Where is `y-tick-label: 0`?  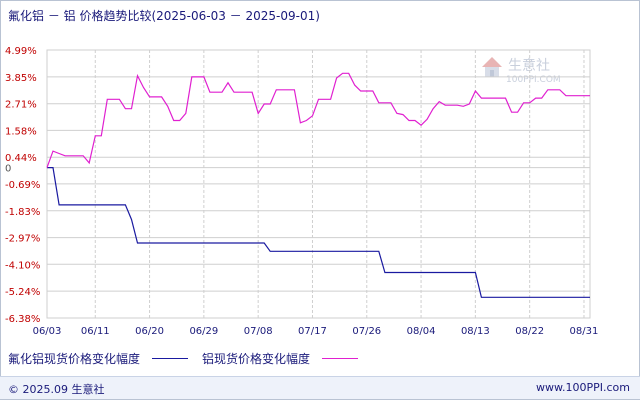 y-tick-label: 0 is located at coordinates (8, 169).